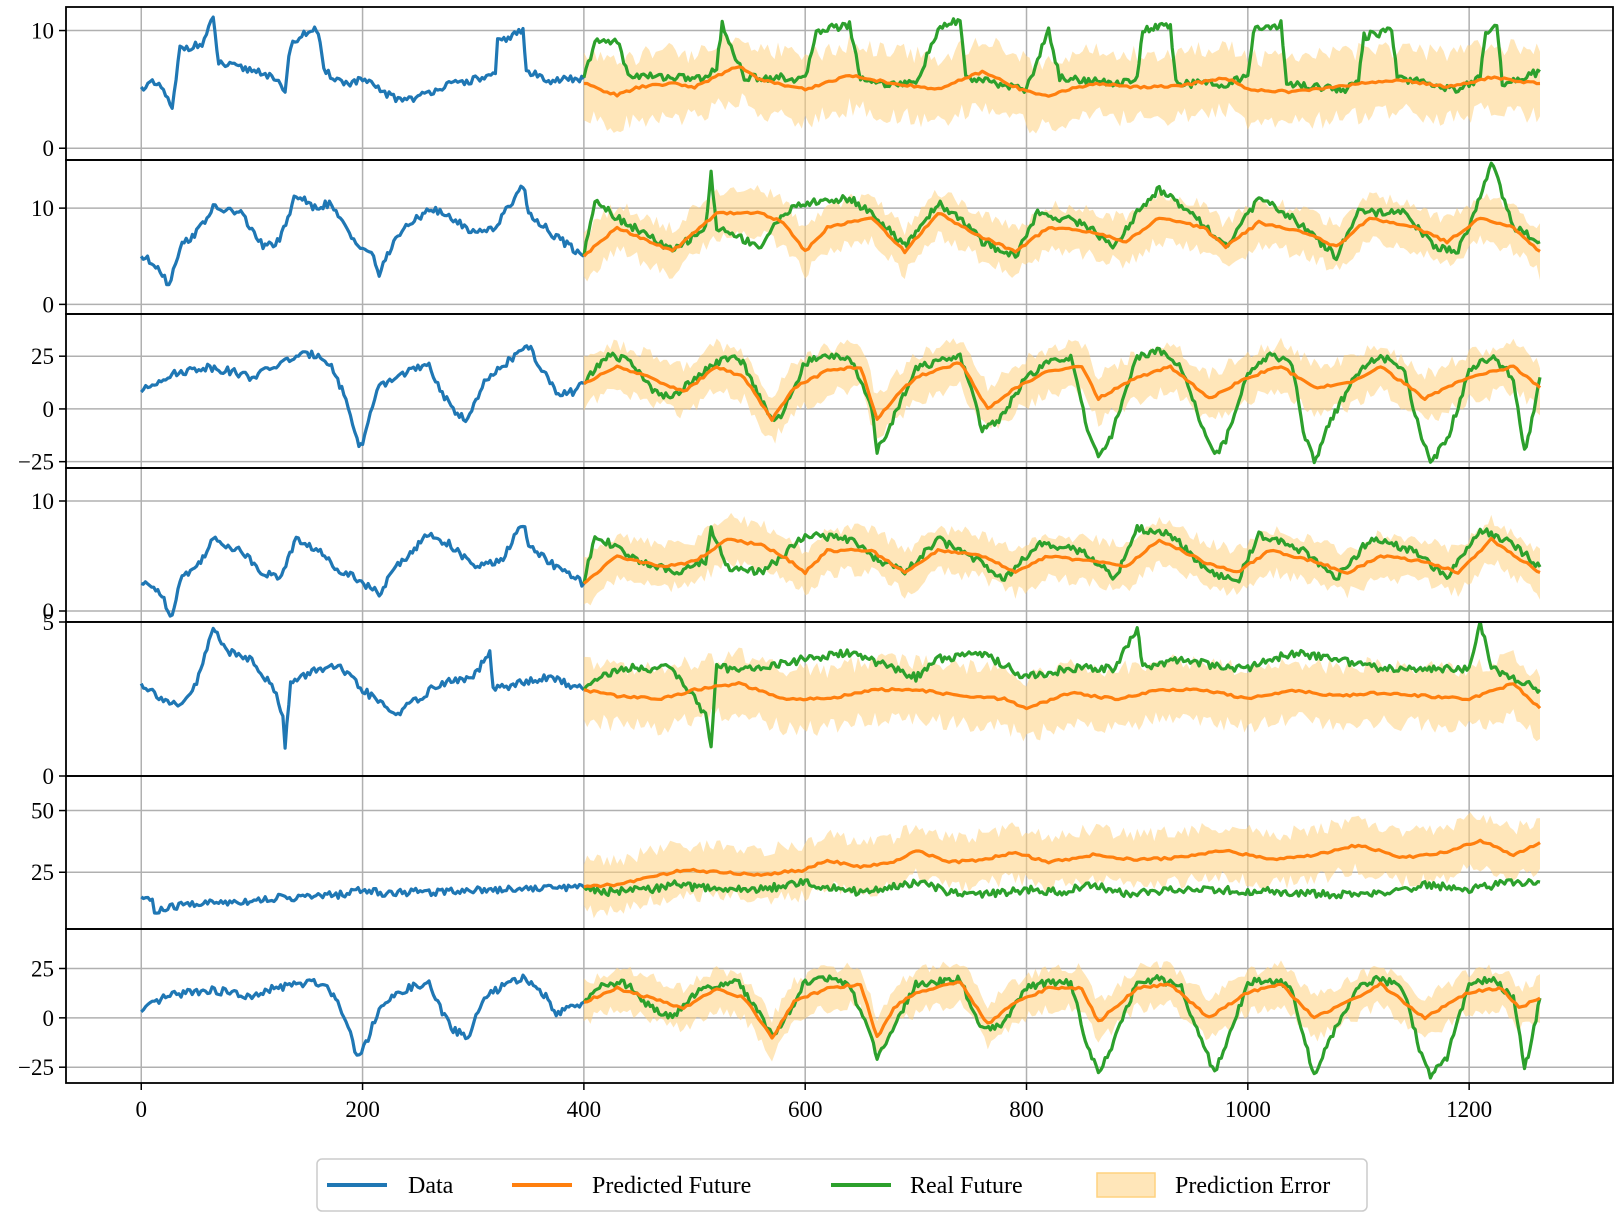 The width and height of the screenshot is (1619, 1222). I want to click on panel-7-series, so click(841, 1020).